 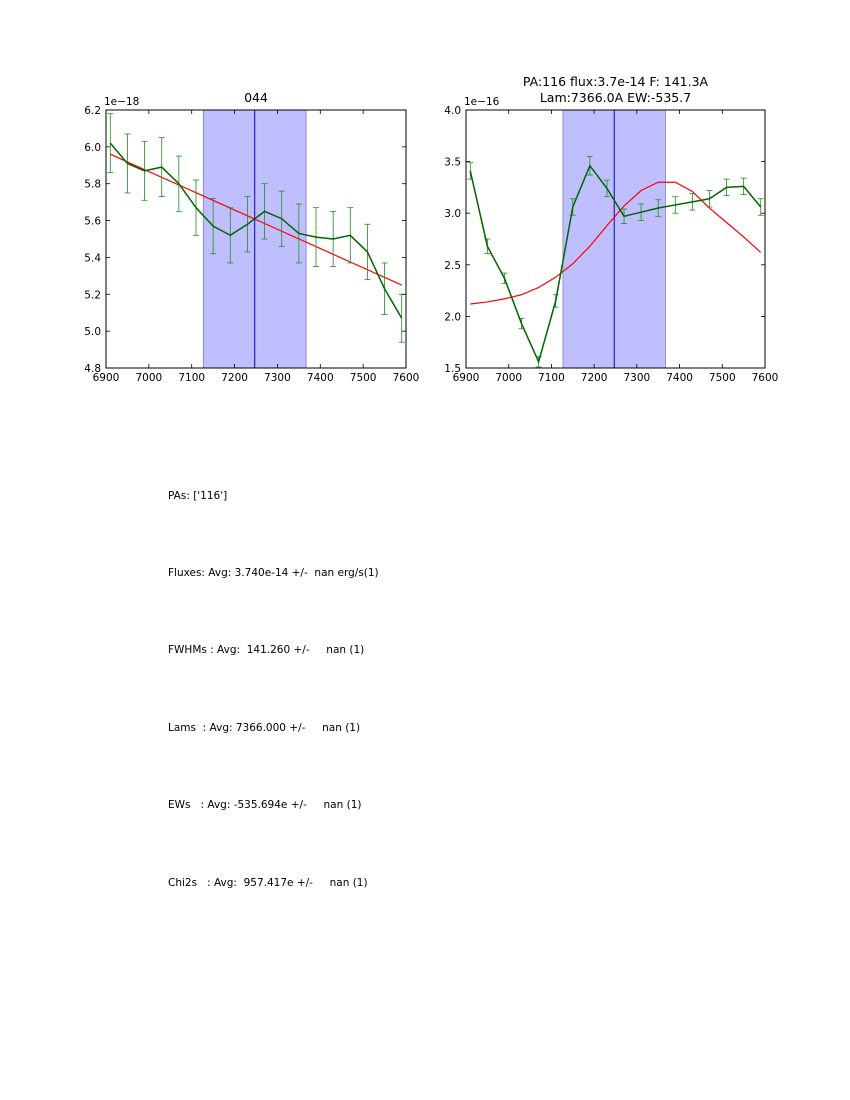 What do you see at coordinates (92, 295) in the screenshot?
I see `y-tick-label: 5.2` at bounding box center [92, 295].